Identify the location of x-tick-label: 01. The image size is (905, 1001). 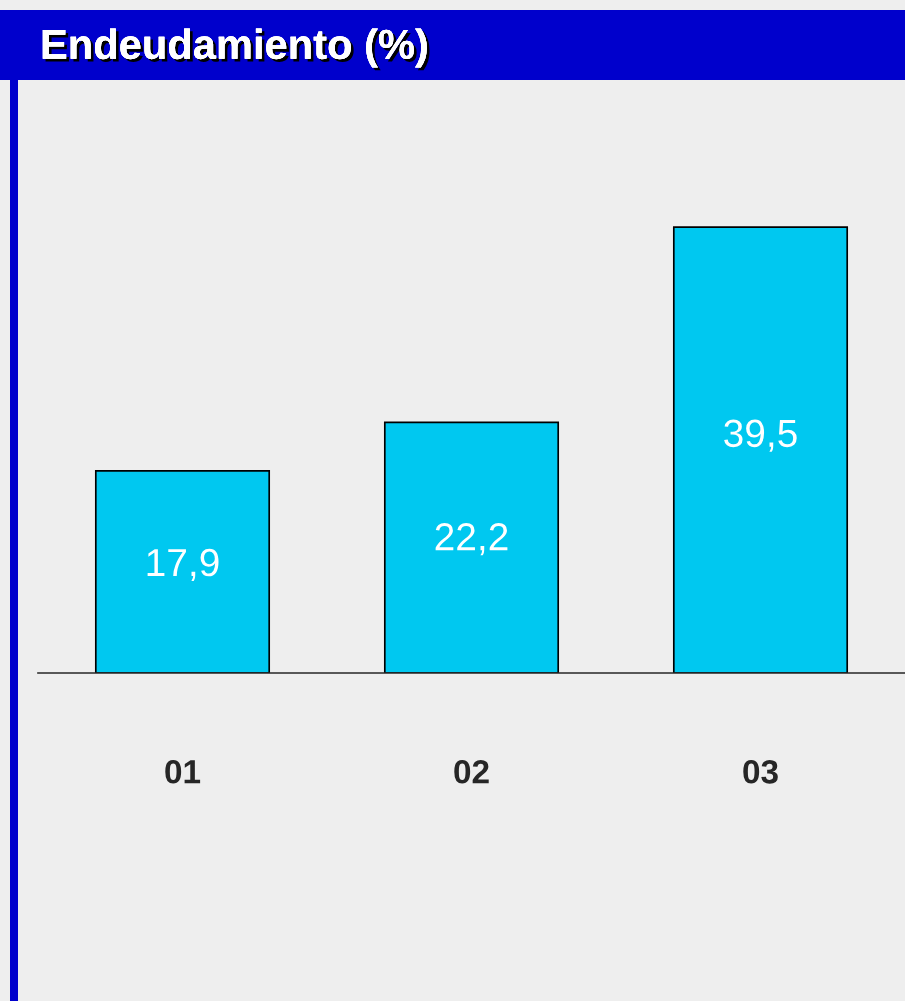
(183, 771).